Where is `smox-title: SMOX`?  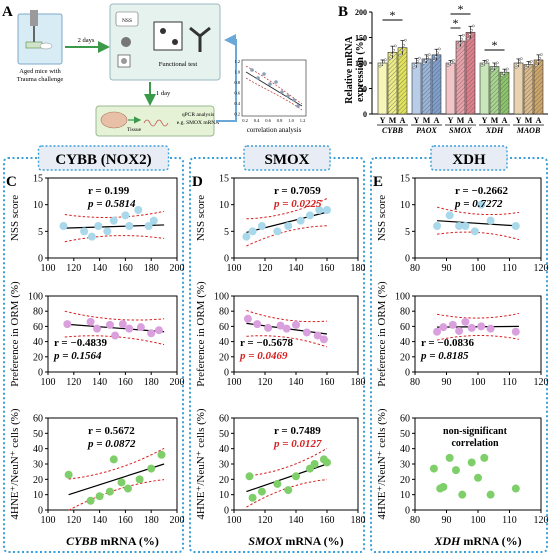 smox-title: SMOX is located at coordinates (287, 160).